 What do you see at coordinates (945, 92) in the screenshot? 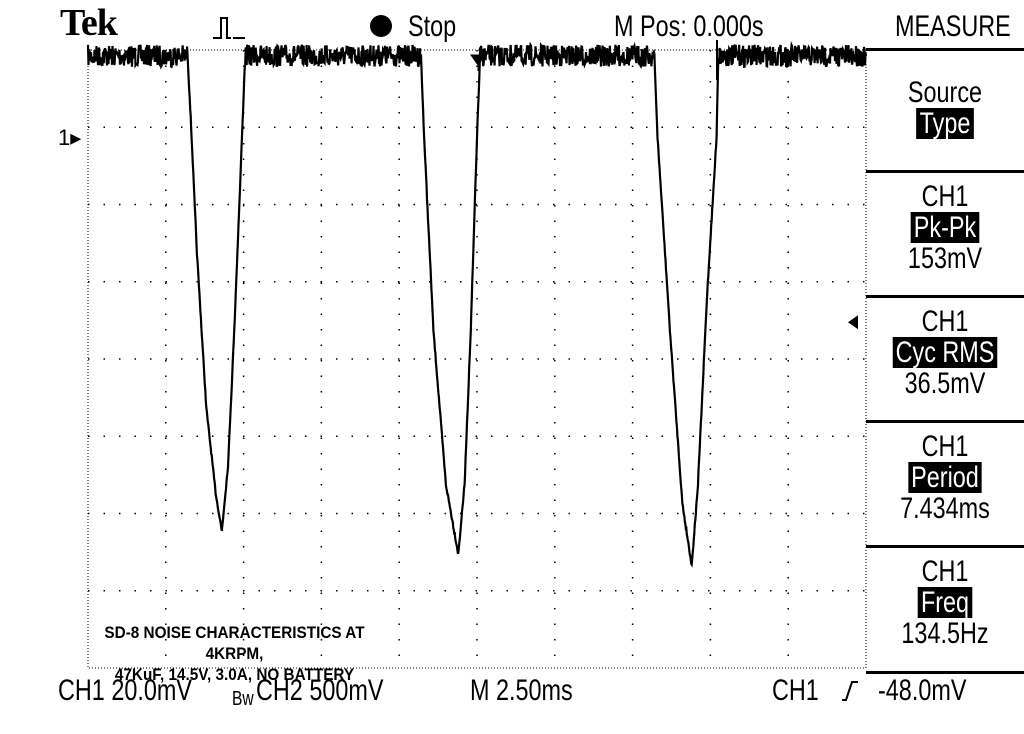
I see `menu-line: Source` at bounding box center [945, 92].